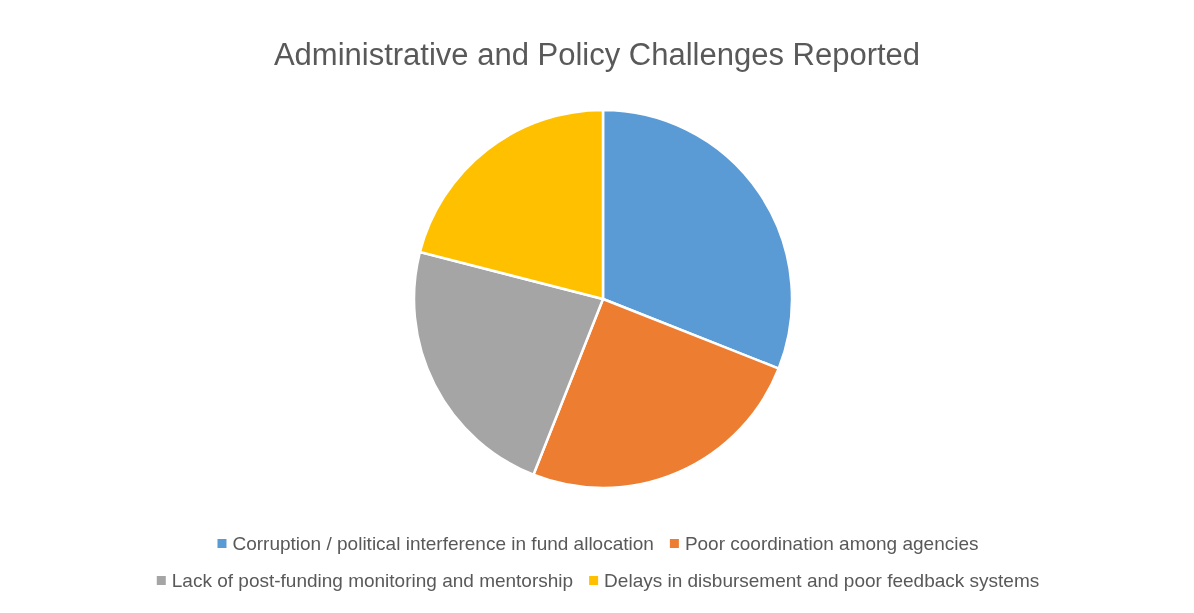  Describe the element at coordinates (822, 580) in the screenshot. I see `legend-label: Delays in disbursement and poor feedback systems` at that location.